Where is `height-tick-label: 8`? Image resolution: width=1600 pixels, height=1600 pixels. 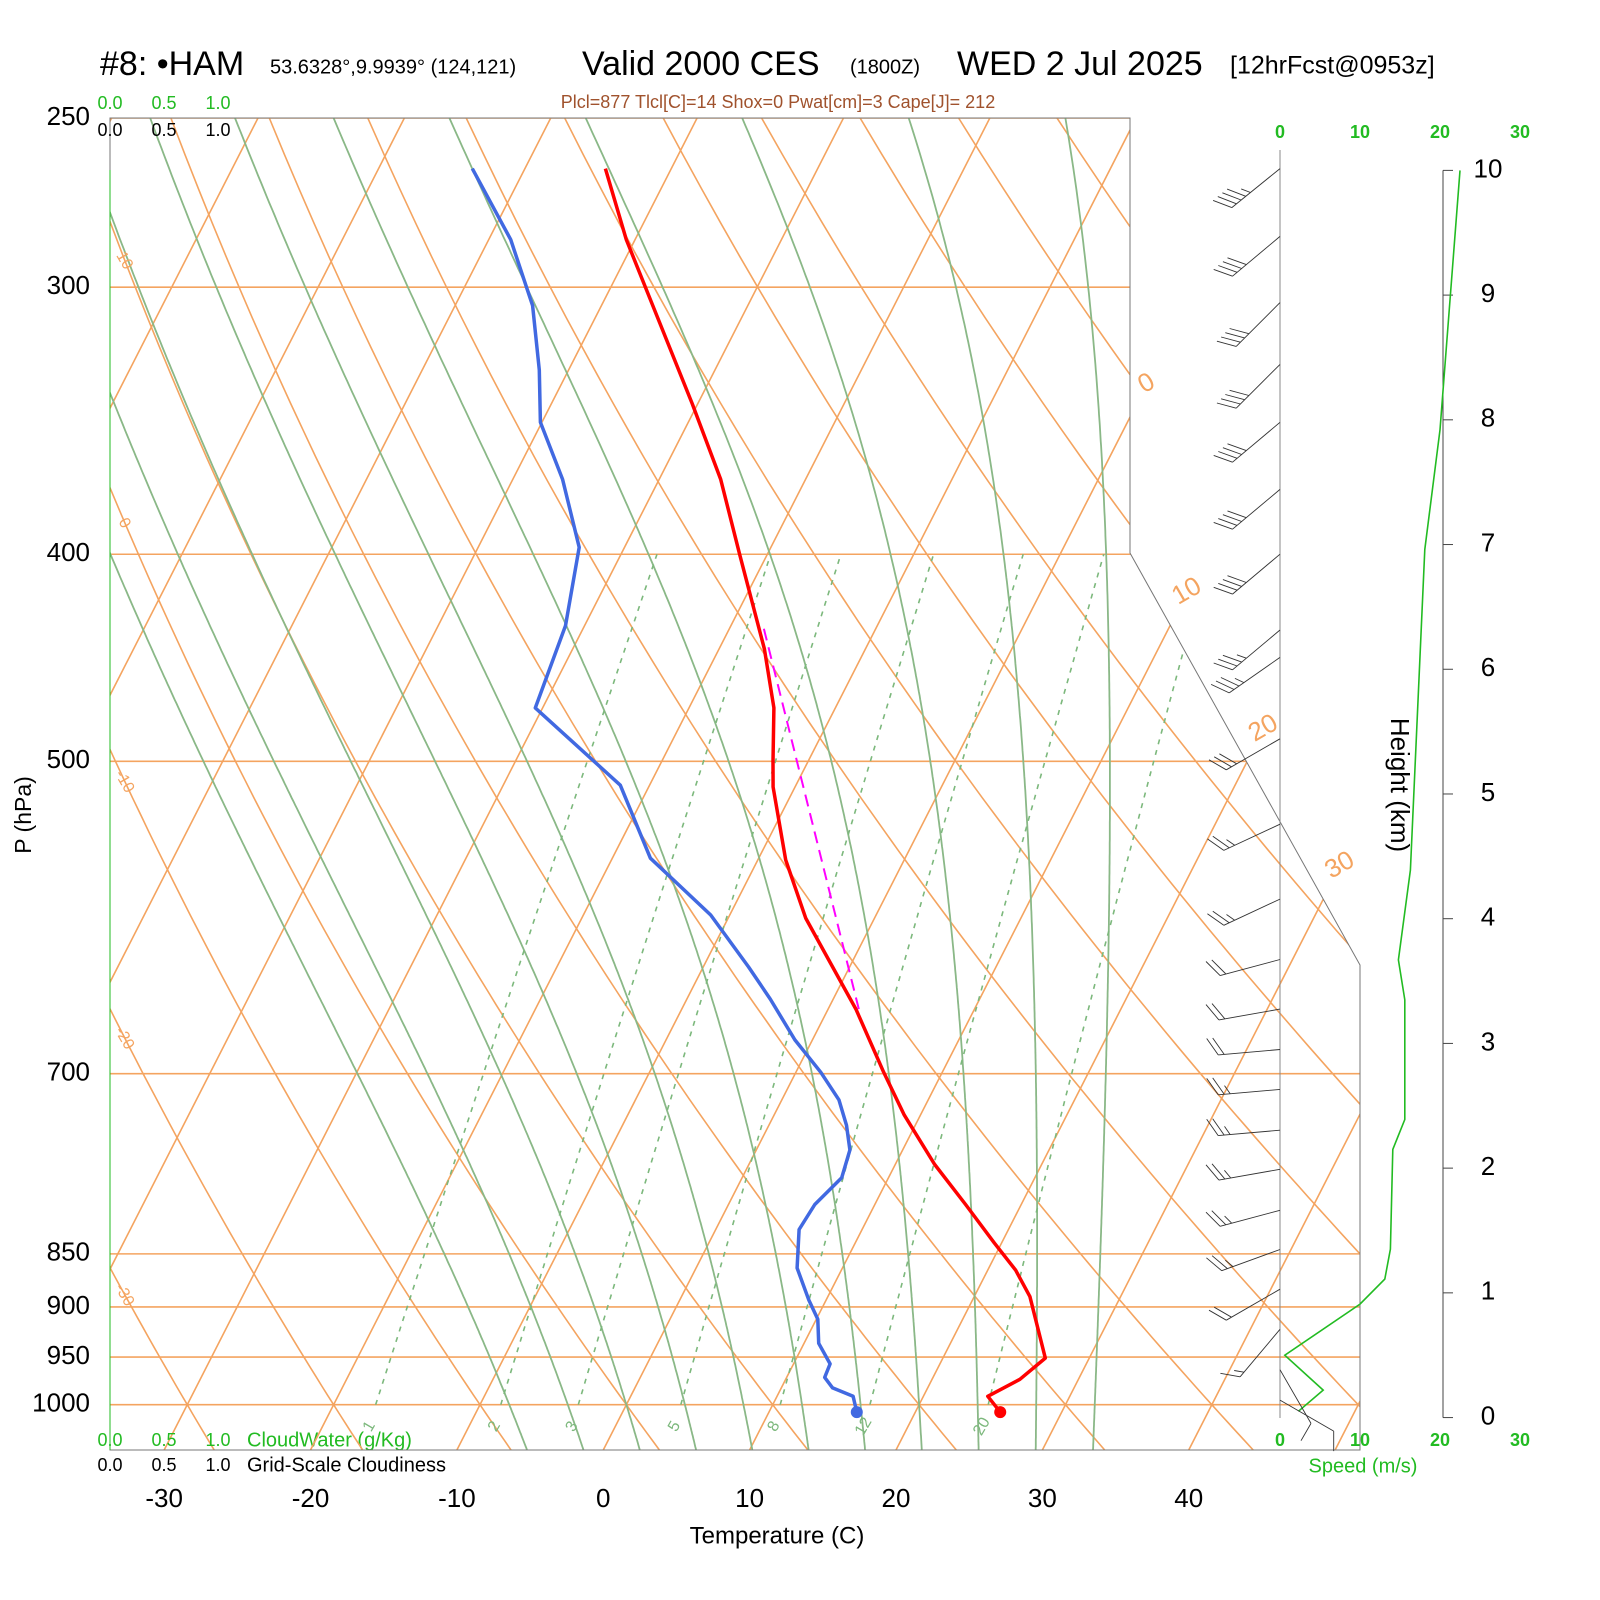
height-tick-label: 8 is located at coordinates (1488, 418).